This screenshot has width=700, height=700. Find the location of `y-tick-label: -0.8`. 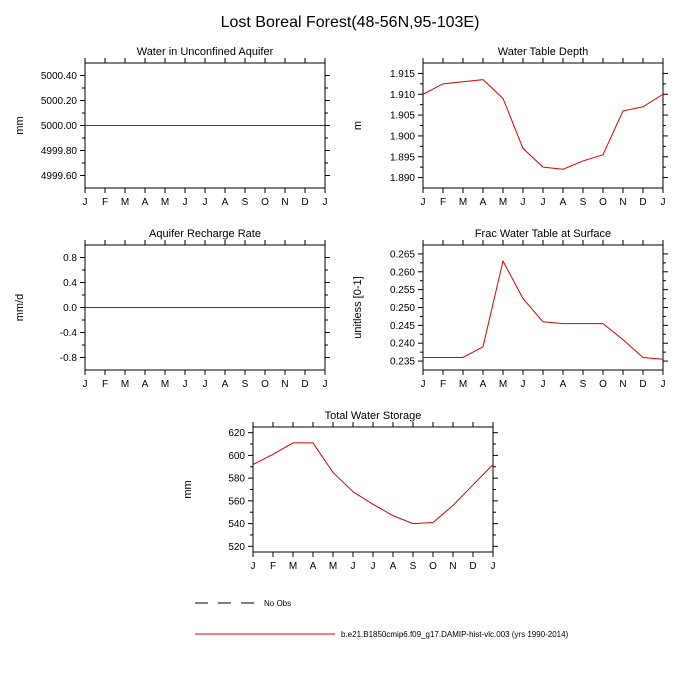

y-tick-label: -0.8 is located at coordinates (69, 358).